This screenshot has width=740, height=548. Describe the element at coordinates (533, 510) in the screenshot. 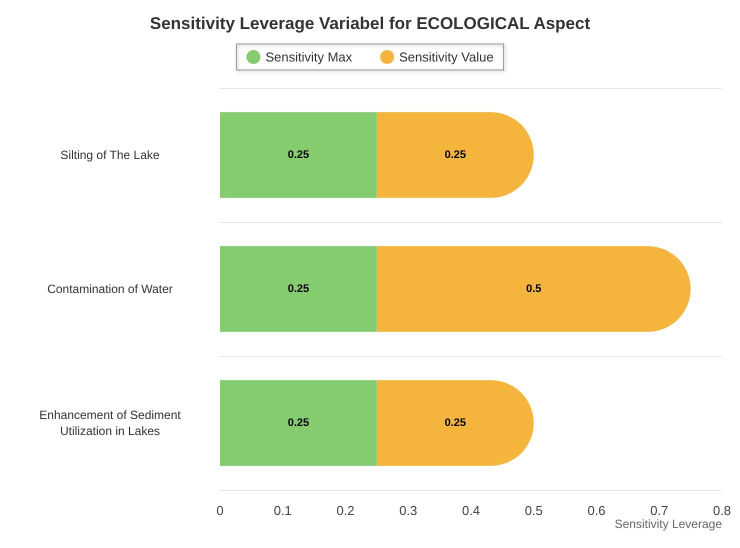

I see `x-tick-label: 0.5` at that location.